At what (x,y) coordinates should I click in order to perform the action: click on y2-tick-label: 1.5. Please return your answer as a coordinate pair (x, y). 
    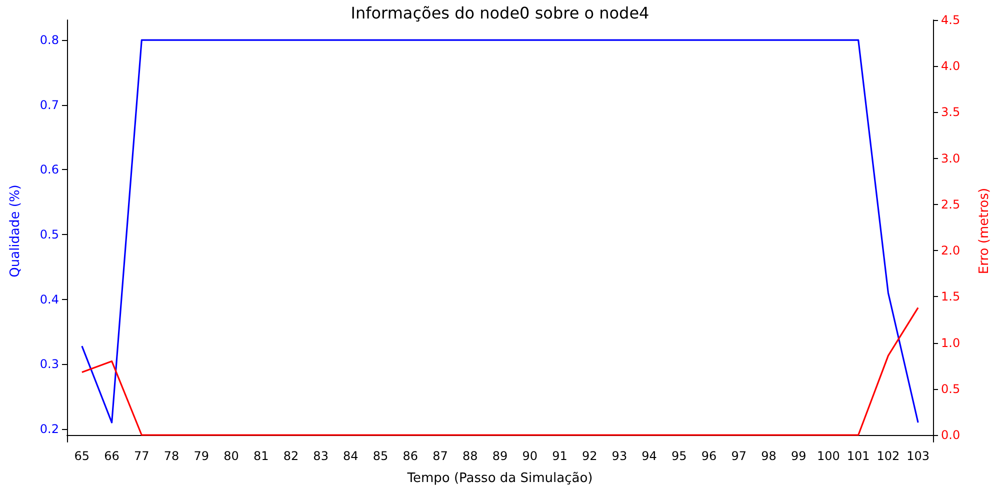
    Looking at the image, I should click on (950, 297).